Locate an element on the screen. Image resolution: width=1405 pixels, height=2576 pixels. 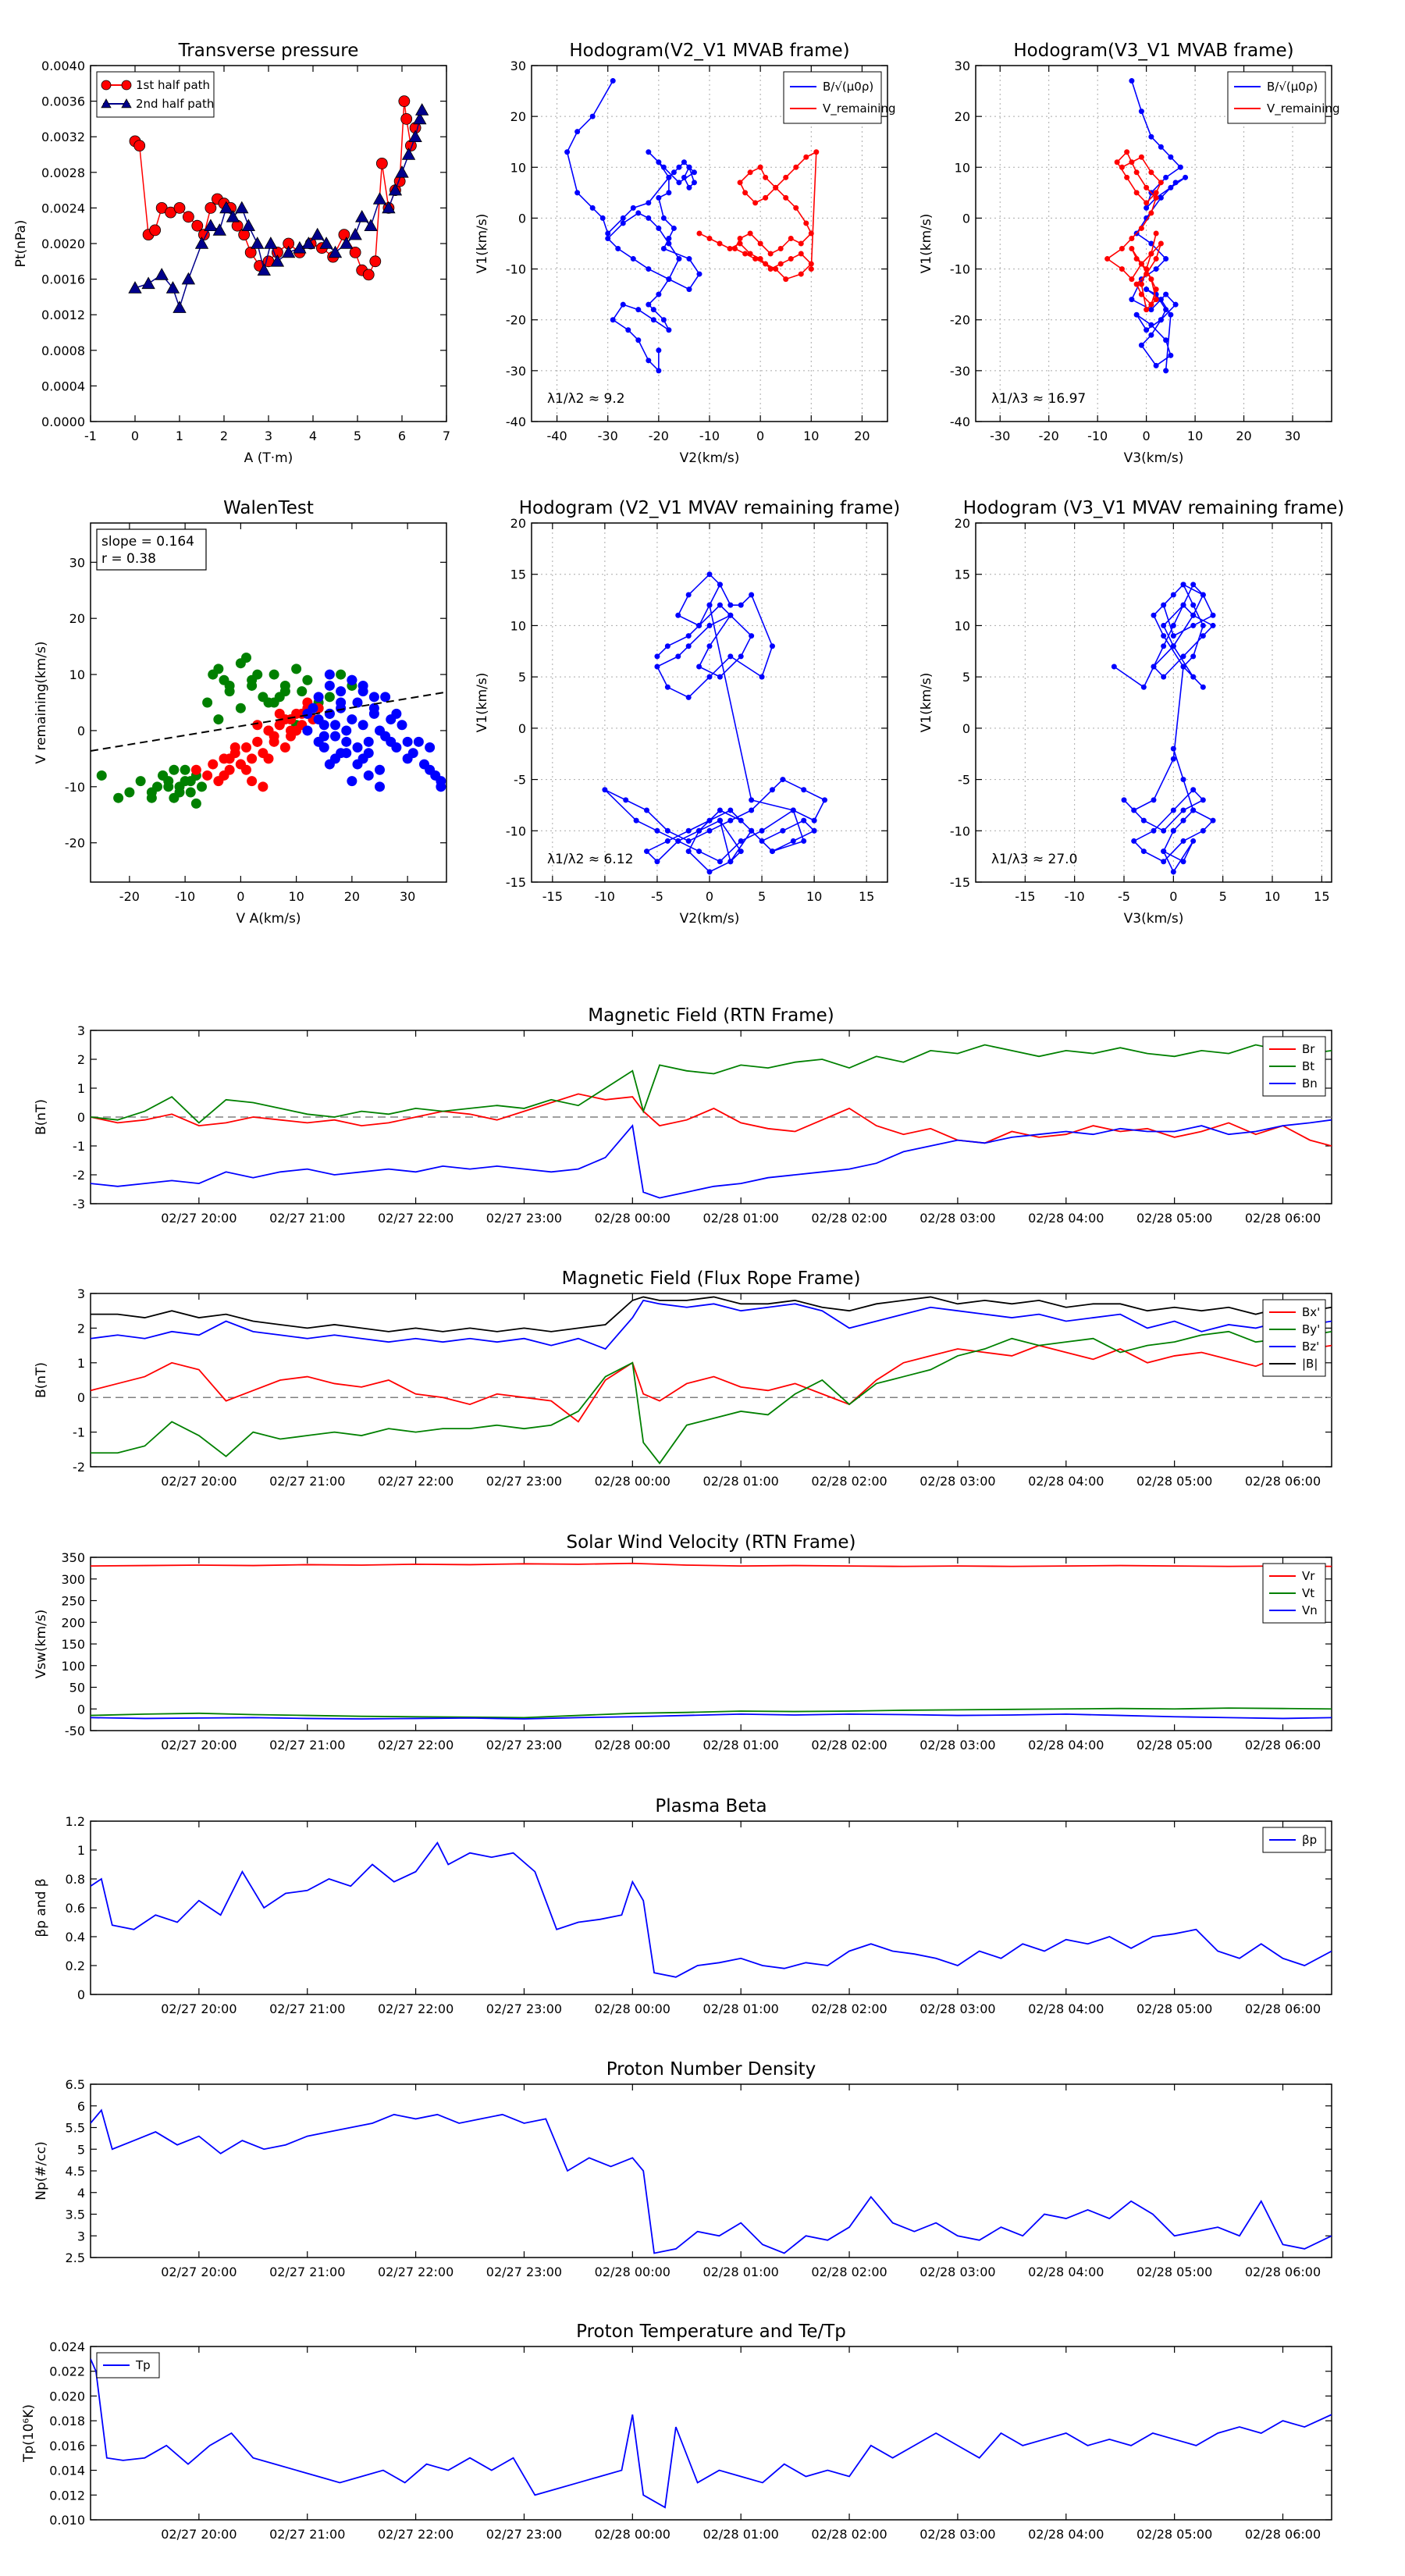
legend-label: |B| is located at coordinates (1310, 1364).